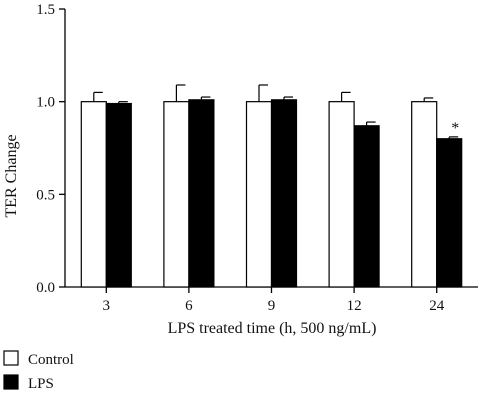  Describe the element at coordinates (11, 382) in the screenshot. I see `legend-swatch-lps` at that location.